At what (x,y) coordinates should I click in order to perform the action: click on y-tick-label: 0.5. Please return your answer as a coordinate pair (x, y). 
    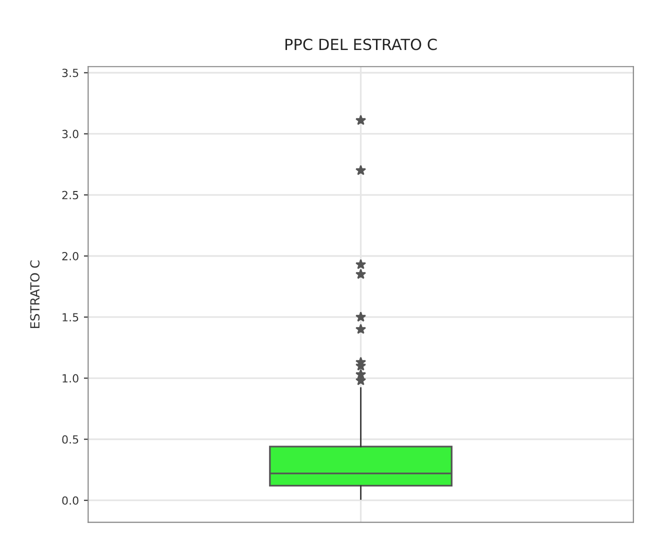
    Looking at the image, I should click on (70, 439).